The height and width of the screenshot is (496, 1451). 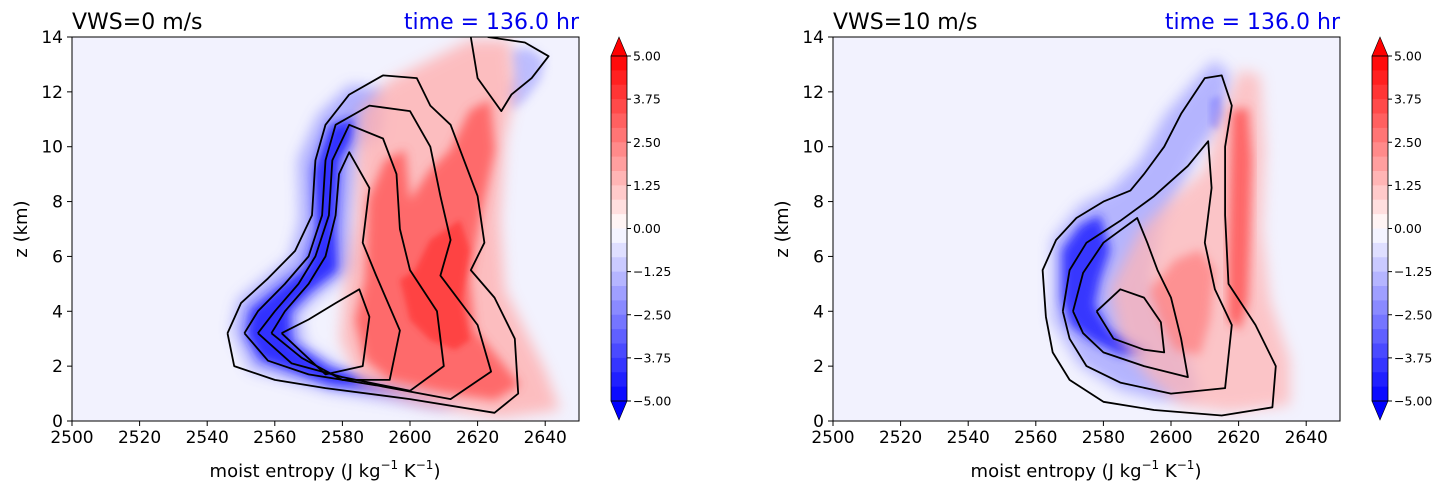 What do you see at coordinates (56, 230) in the screenshot?
I see `y-ticks-left: 0 2 4 6 8 10 12 14` at bounding box center [56, 230].